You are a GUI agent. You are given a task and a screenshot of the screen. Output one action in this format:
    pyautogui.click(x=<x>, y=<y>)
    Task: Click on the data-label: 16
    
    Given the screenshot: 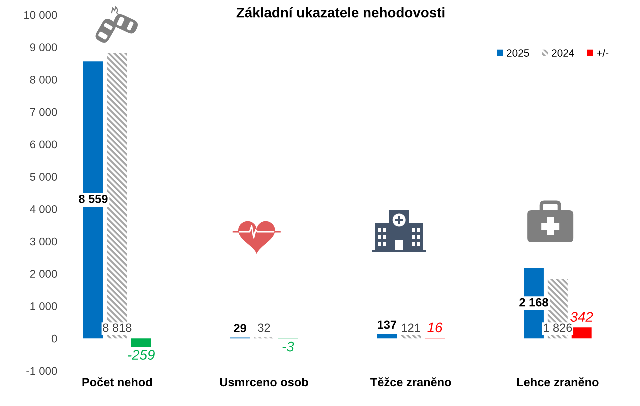 What is the action you would take?
    pyautogui.click(x=435, y=327)
    